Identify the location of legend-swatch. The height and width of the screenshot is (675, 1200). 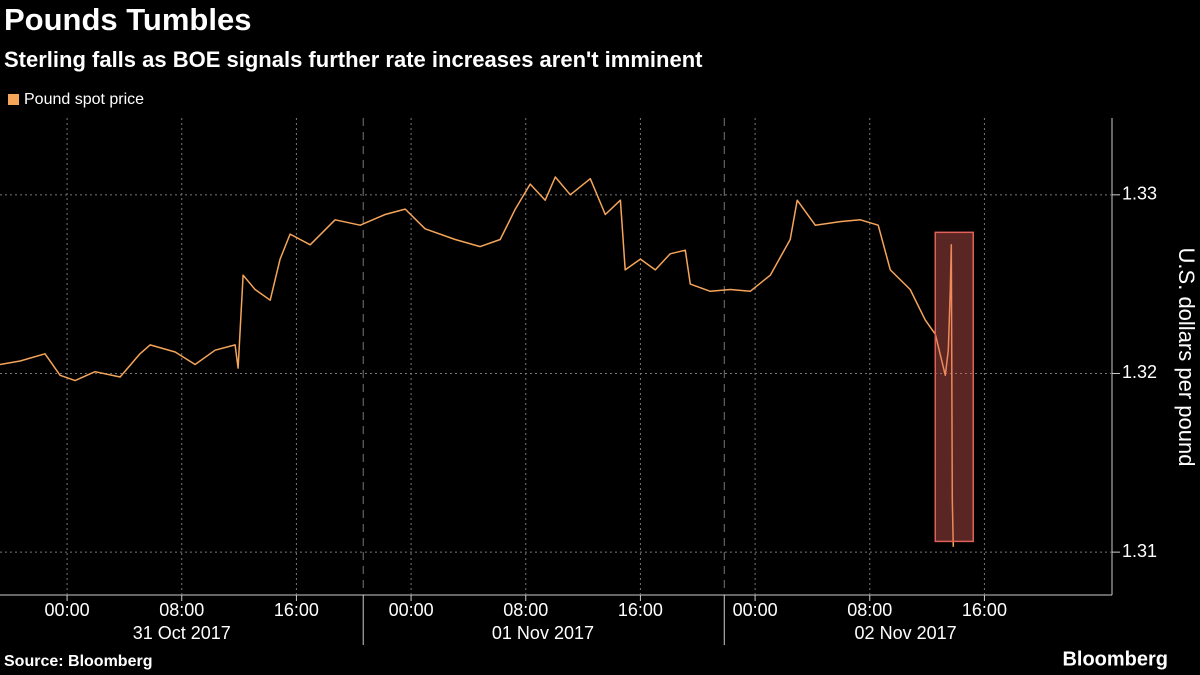
(13, 99).